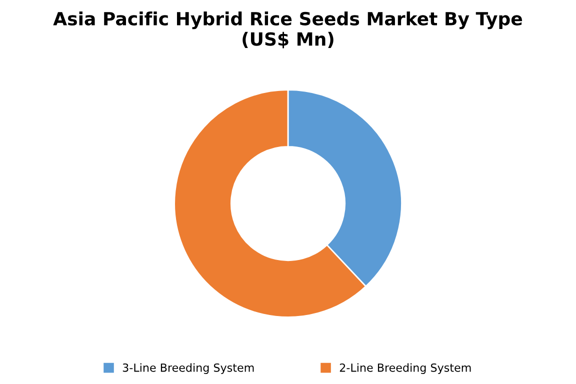  What do you see at coordinates (287, 30) in the screenshot?
I see `chart-title: Asia Pacific Hybrid Rice Seeds Market By Type (US$ Mn)` at bounding box center [287, 30].